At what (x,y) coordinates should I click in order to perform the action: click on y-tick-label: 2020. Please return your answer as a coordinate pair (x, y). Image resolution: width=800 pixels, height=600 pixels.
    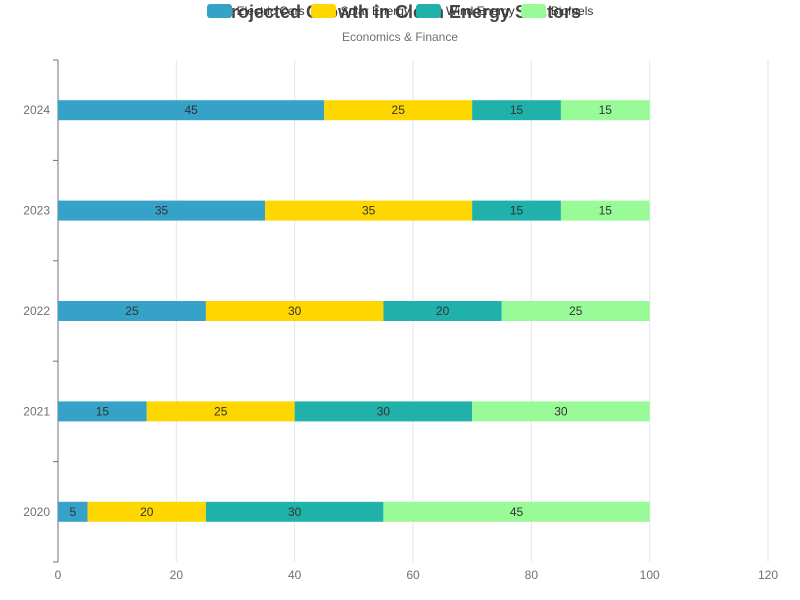
    Looking at the image, I should click on (36, 512).